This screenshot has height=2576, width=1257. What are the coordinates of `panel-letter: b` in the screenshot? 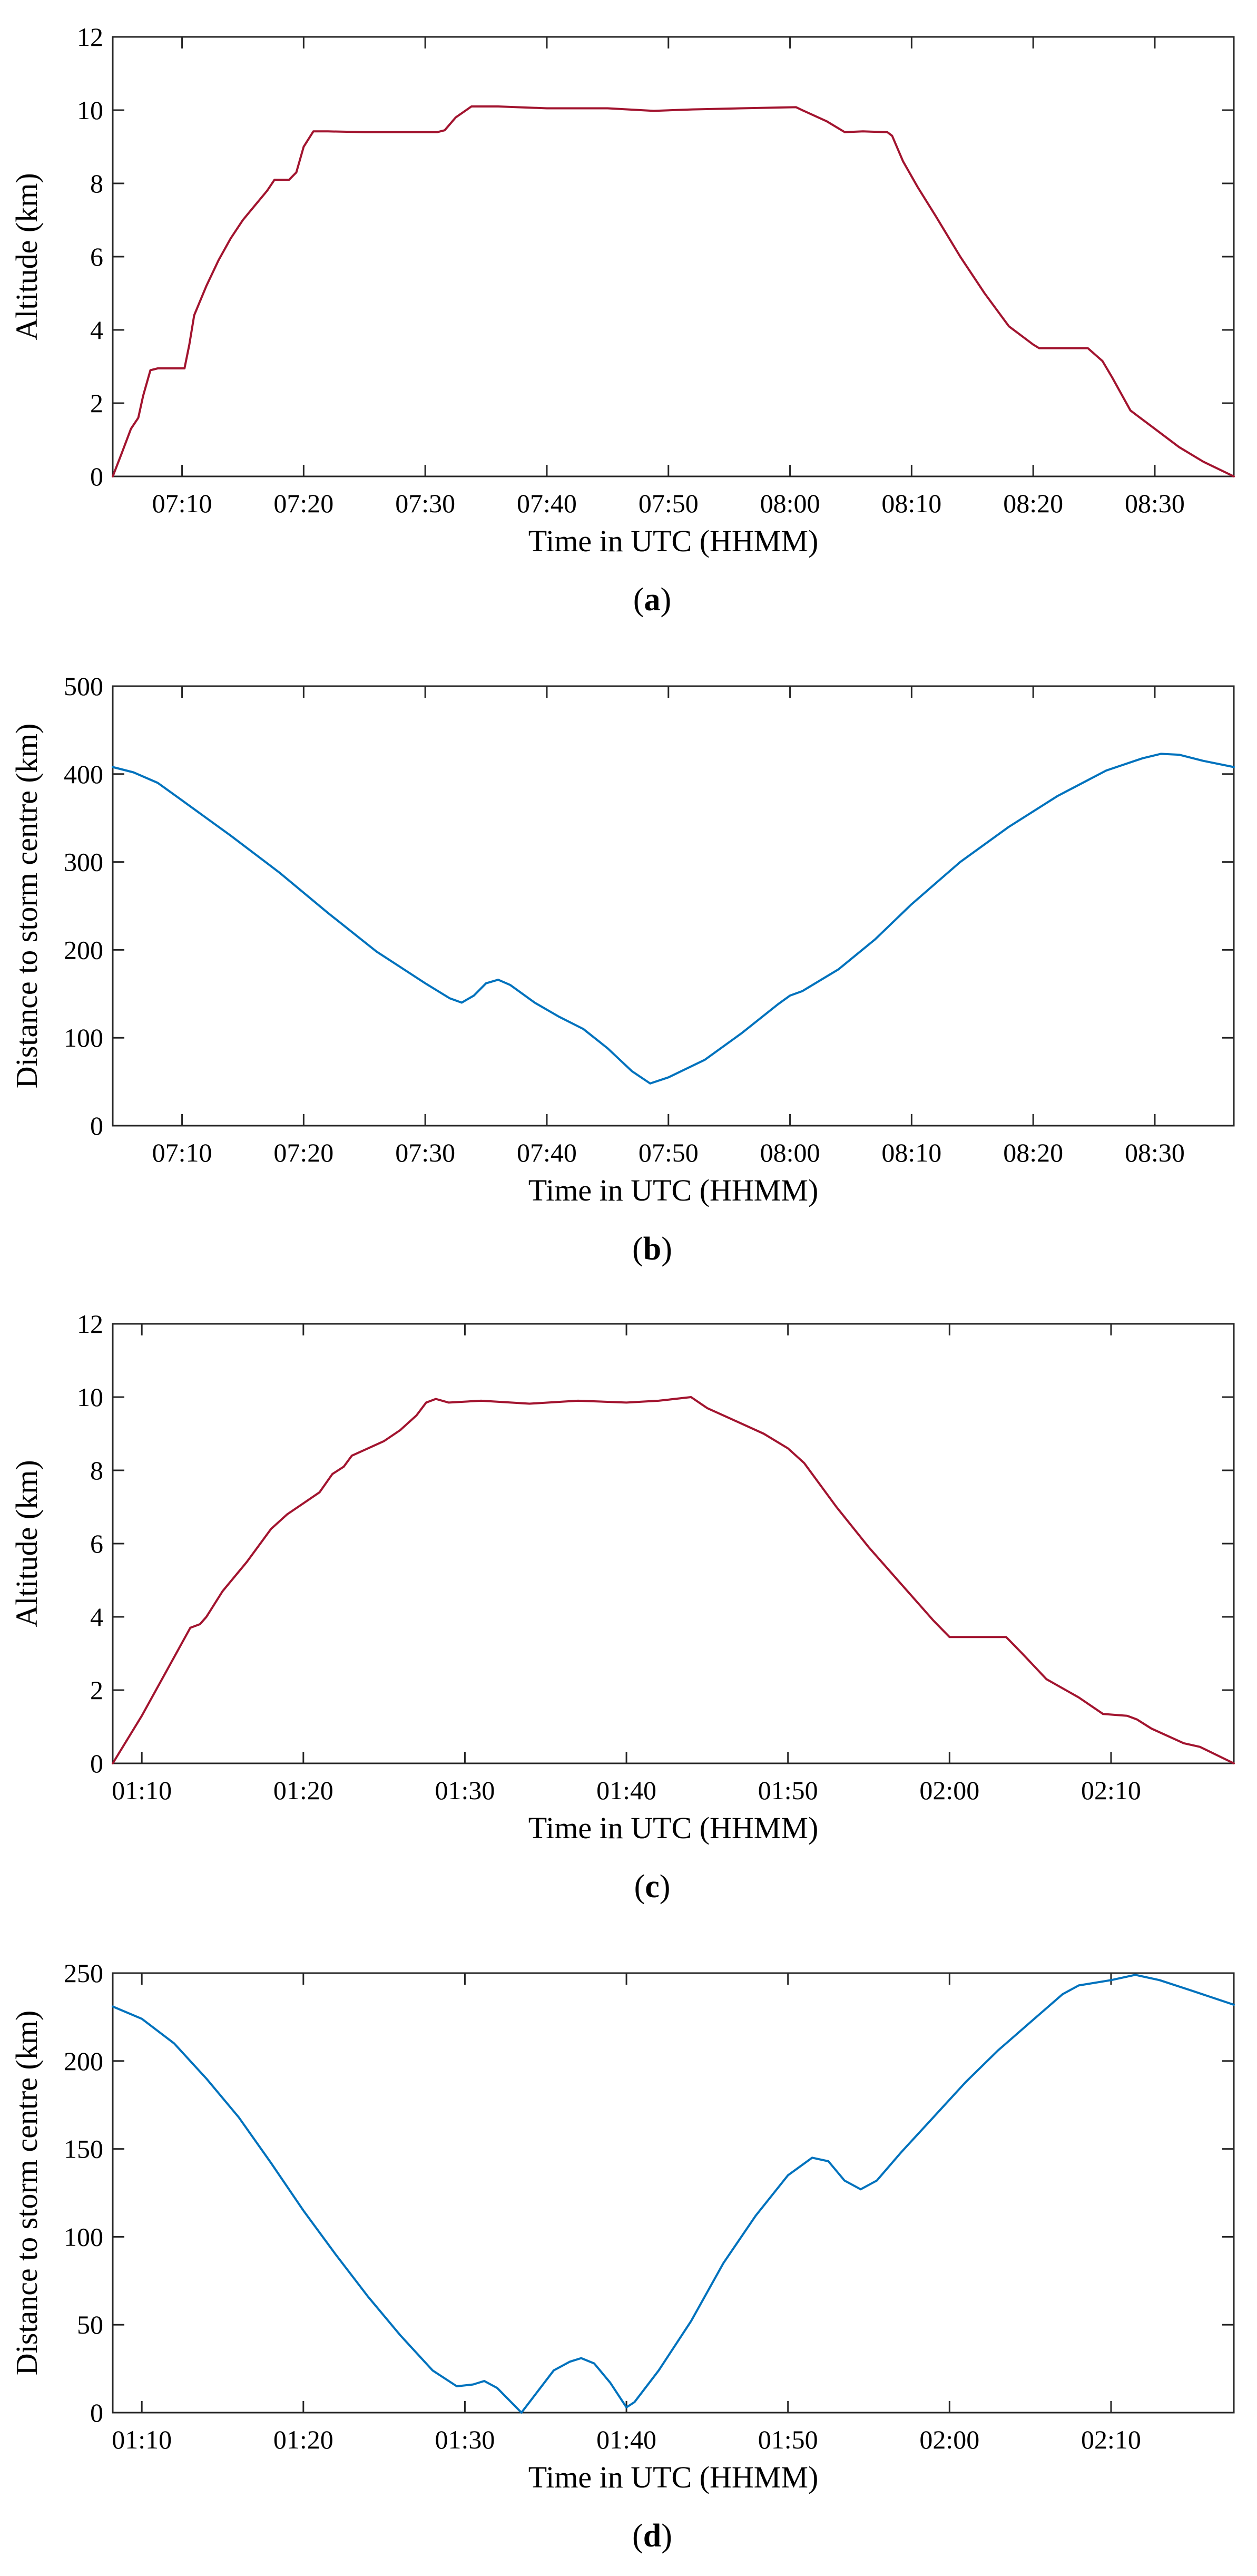 It's located at (652, 1249).